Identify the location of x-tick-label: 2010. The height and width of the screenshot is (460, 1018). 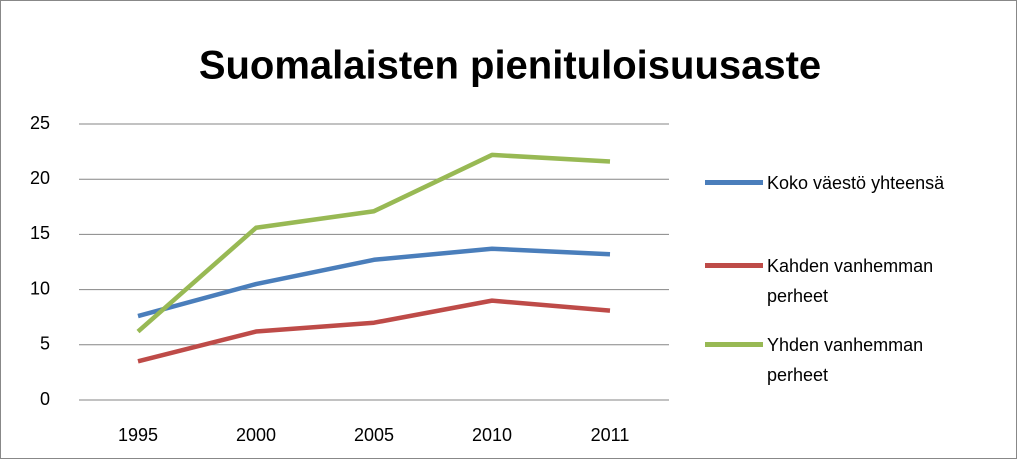
(492, 435).